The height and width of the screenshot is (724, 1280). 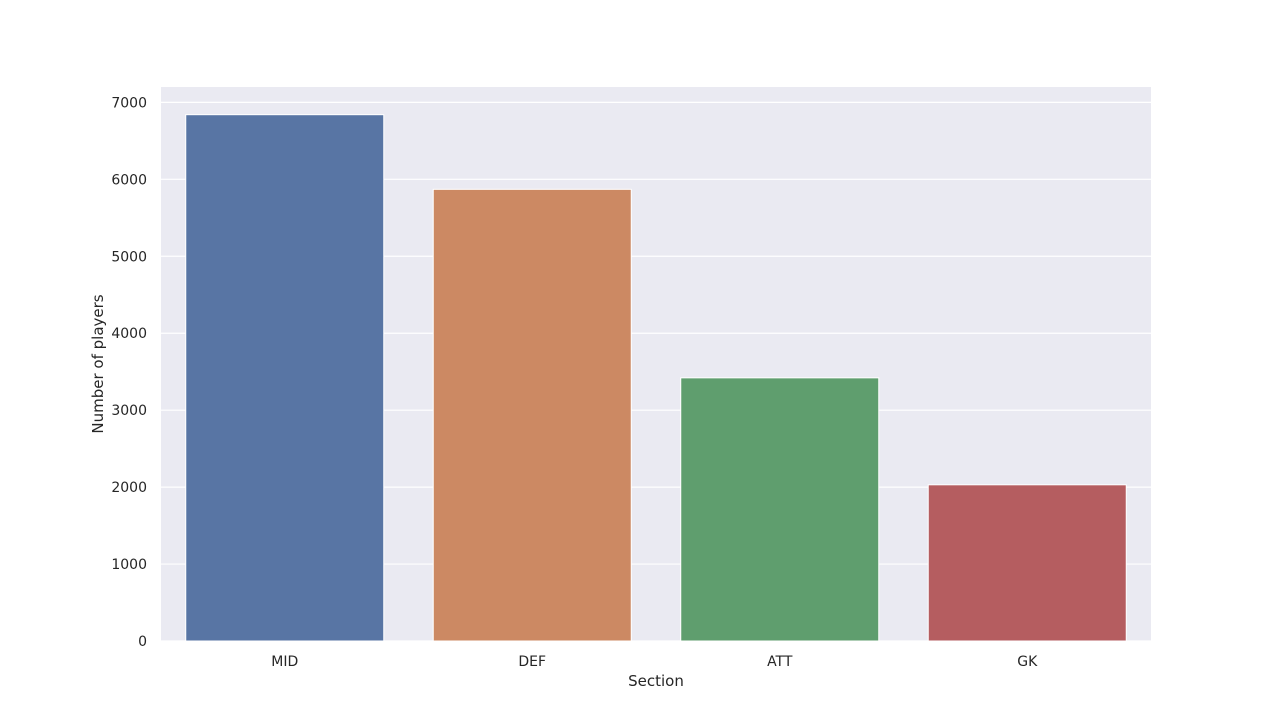 What do you see at coordinates (129, 257) in the screenshot?
I see `y-tick-label: 5000` at bounding box center [129, 257].